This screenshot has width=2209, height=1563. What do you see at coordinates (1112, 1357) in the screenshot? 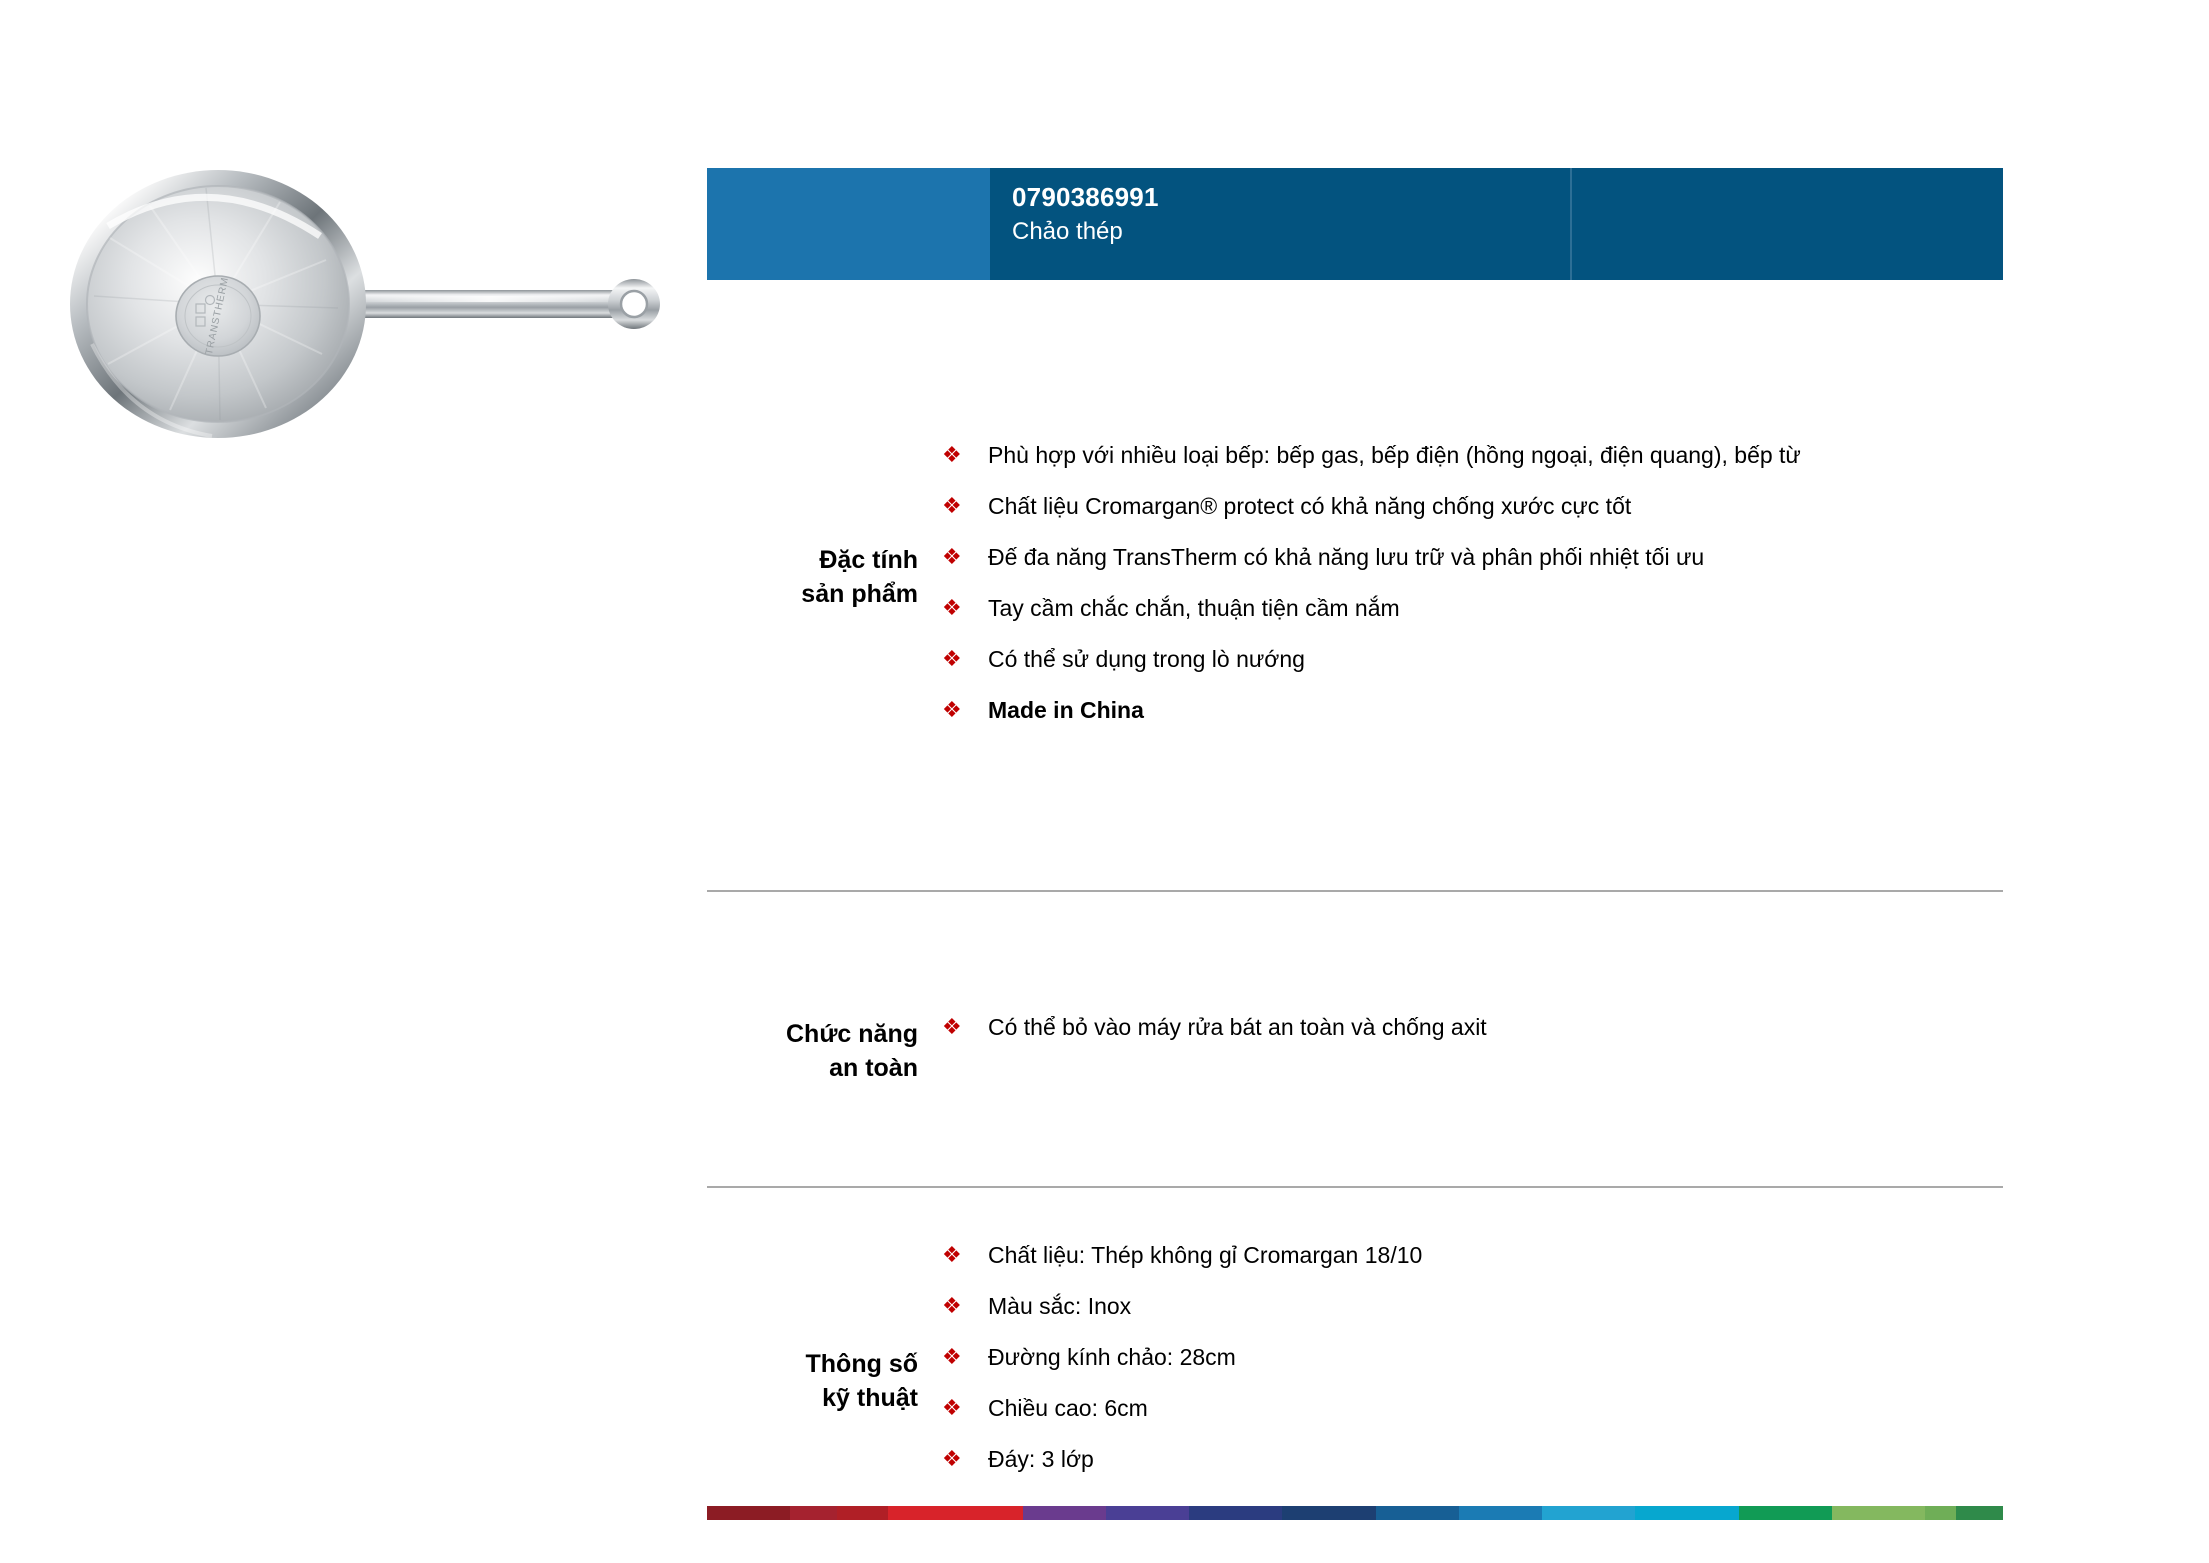
I see `list-item-text: Đường kính chảo: 28cm` at bounding box center [1112, 1357].